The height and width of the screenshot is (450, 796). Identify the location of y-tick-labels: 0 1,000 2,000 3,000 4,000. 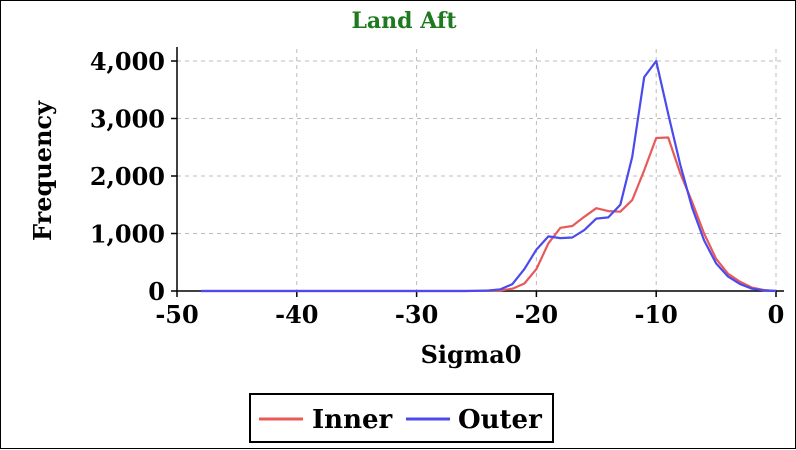
(127, 176).